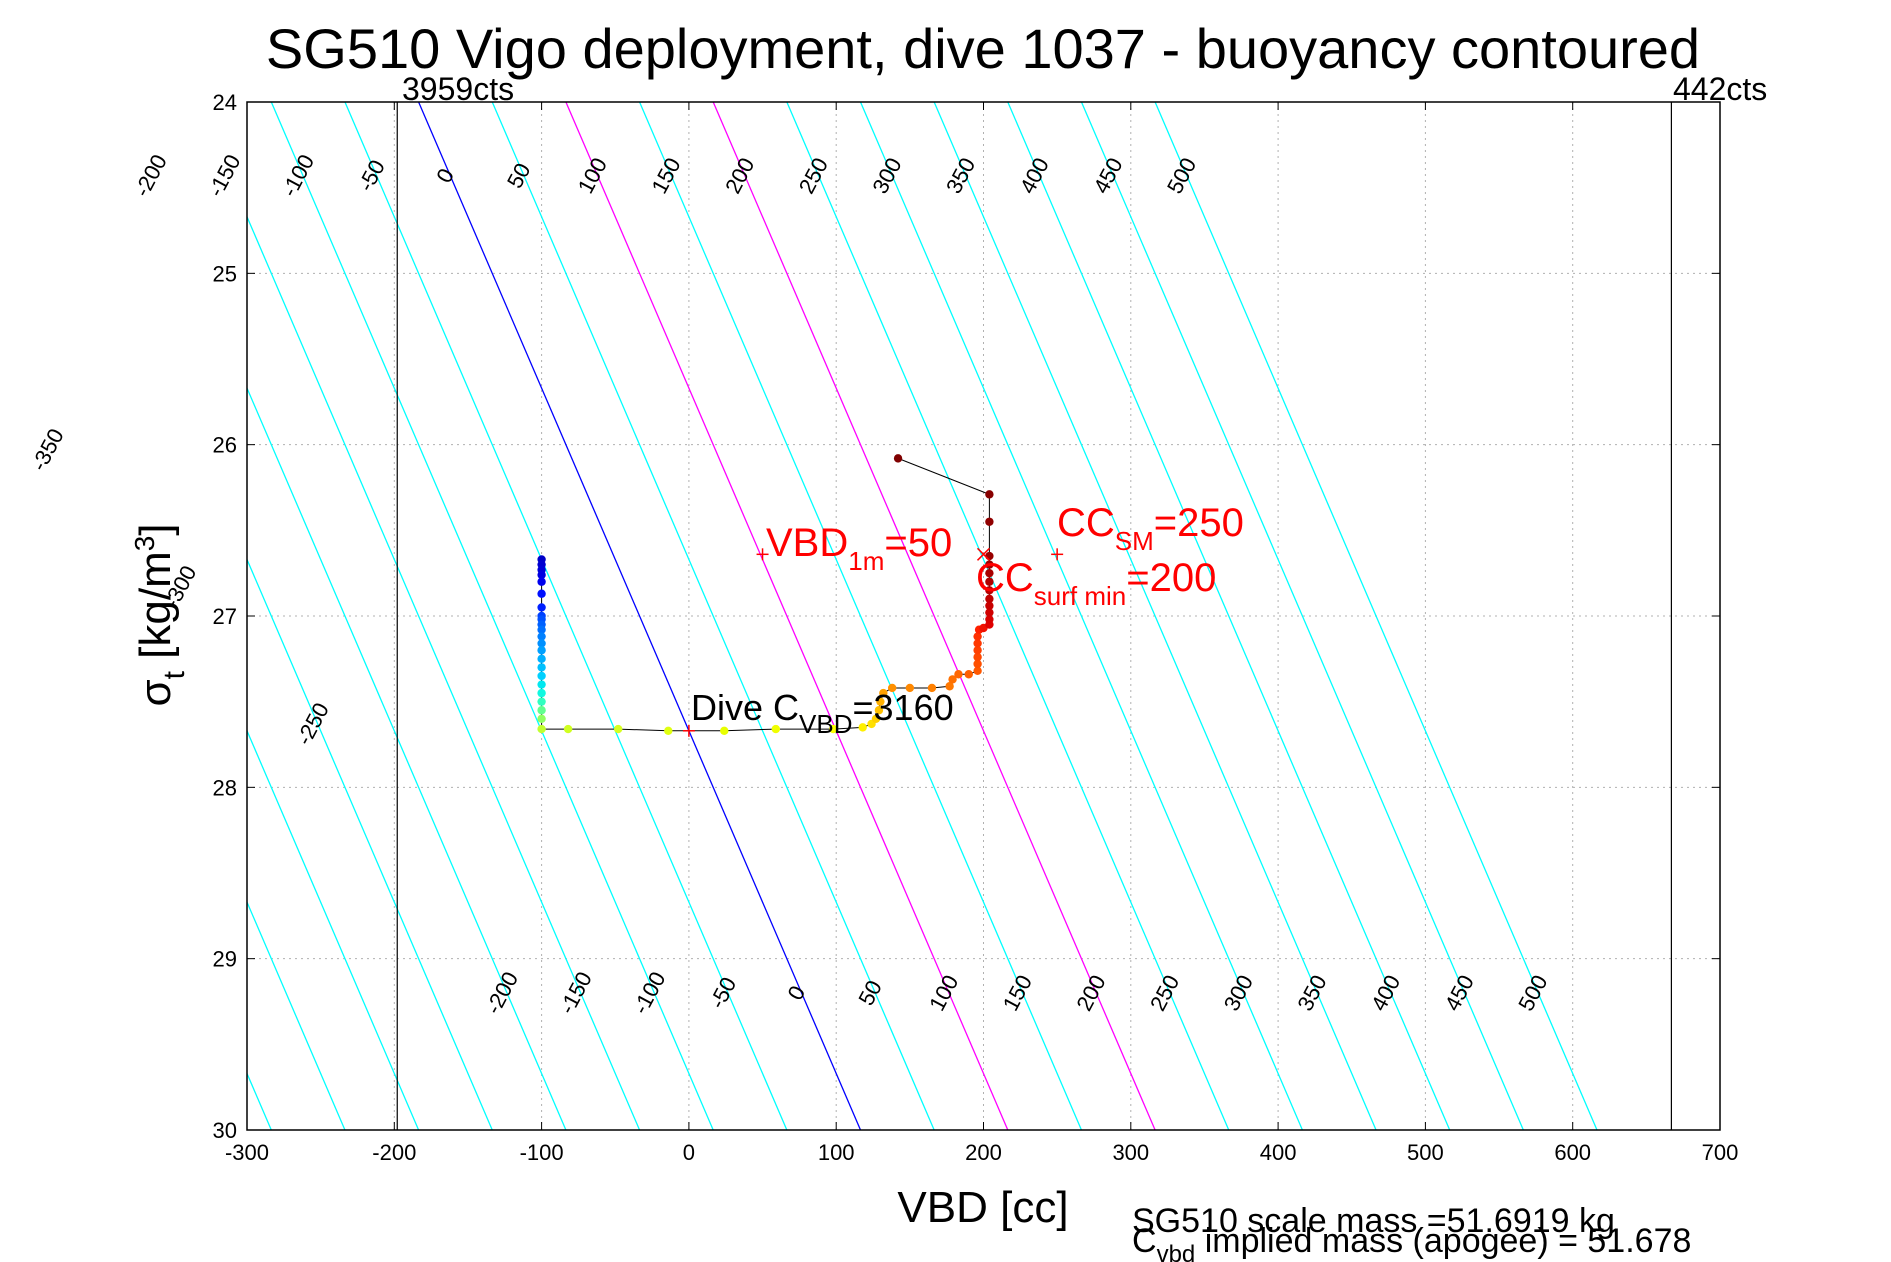 Image resolution: width=1891 pixels, height=1262 pixels. What do you see at coordinates (225, 1130) in the screenshot?
I see `y-tick-label: 30` at bounding box center [225, 1130].